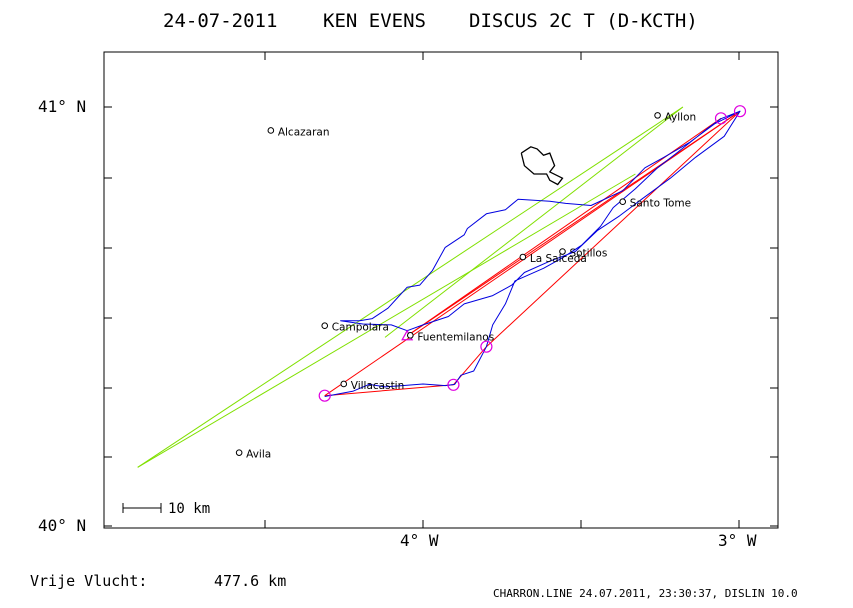 Image resolution: width=853 pixels, height=608 pixels. I want to click on distance-label: Vrije Vlucht:, so click(88, 581).